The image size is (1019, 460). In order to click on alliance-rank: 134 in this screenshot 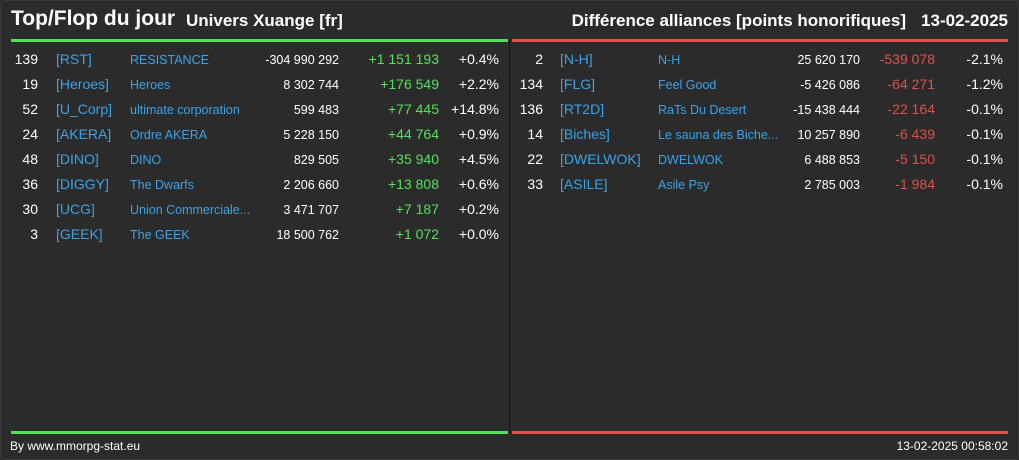, I will do `click(531, 84)`.